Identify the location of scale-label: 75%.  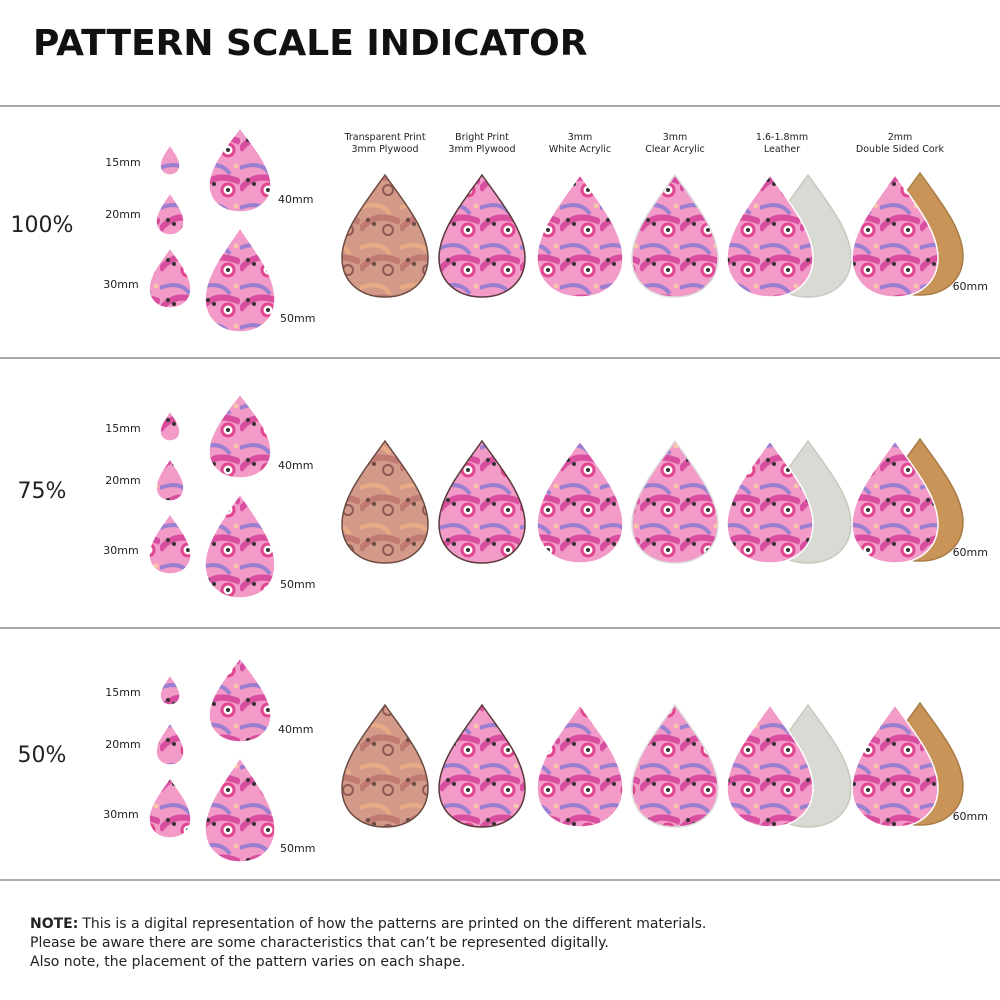
(42, 491).